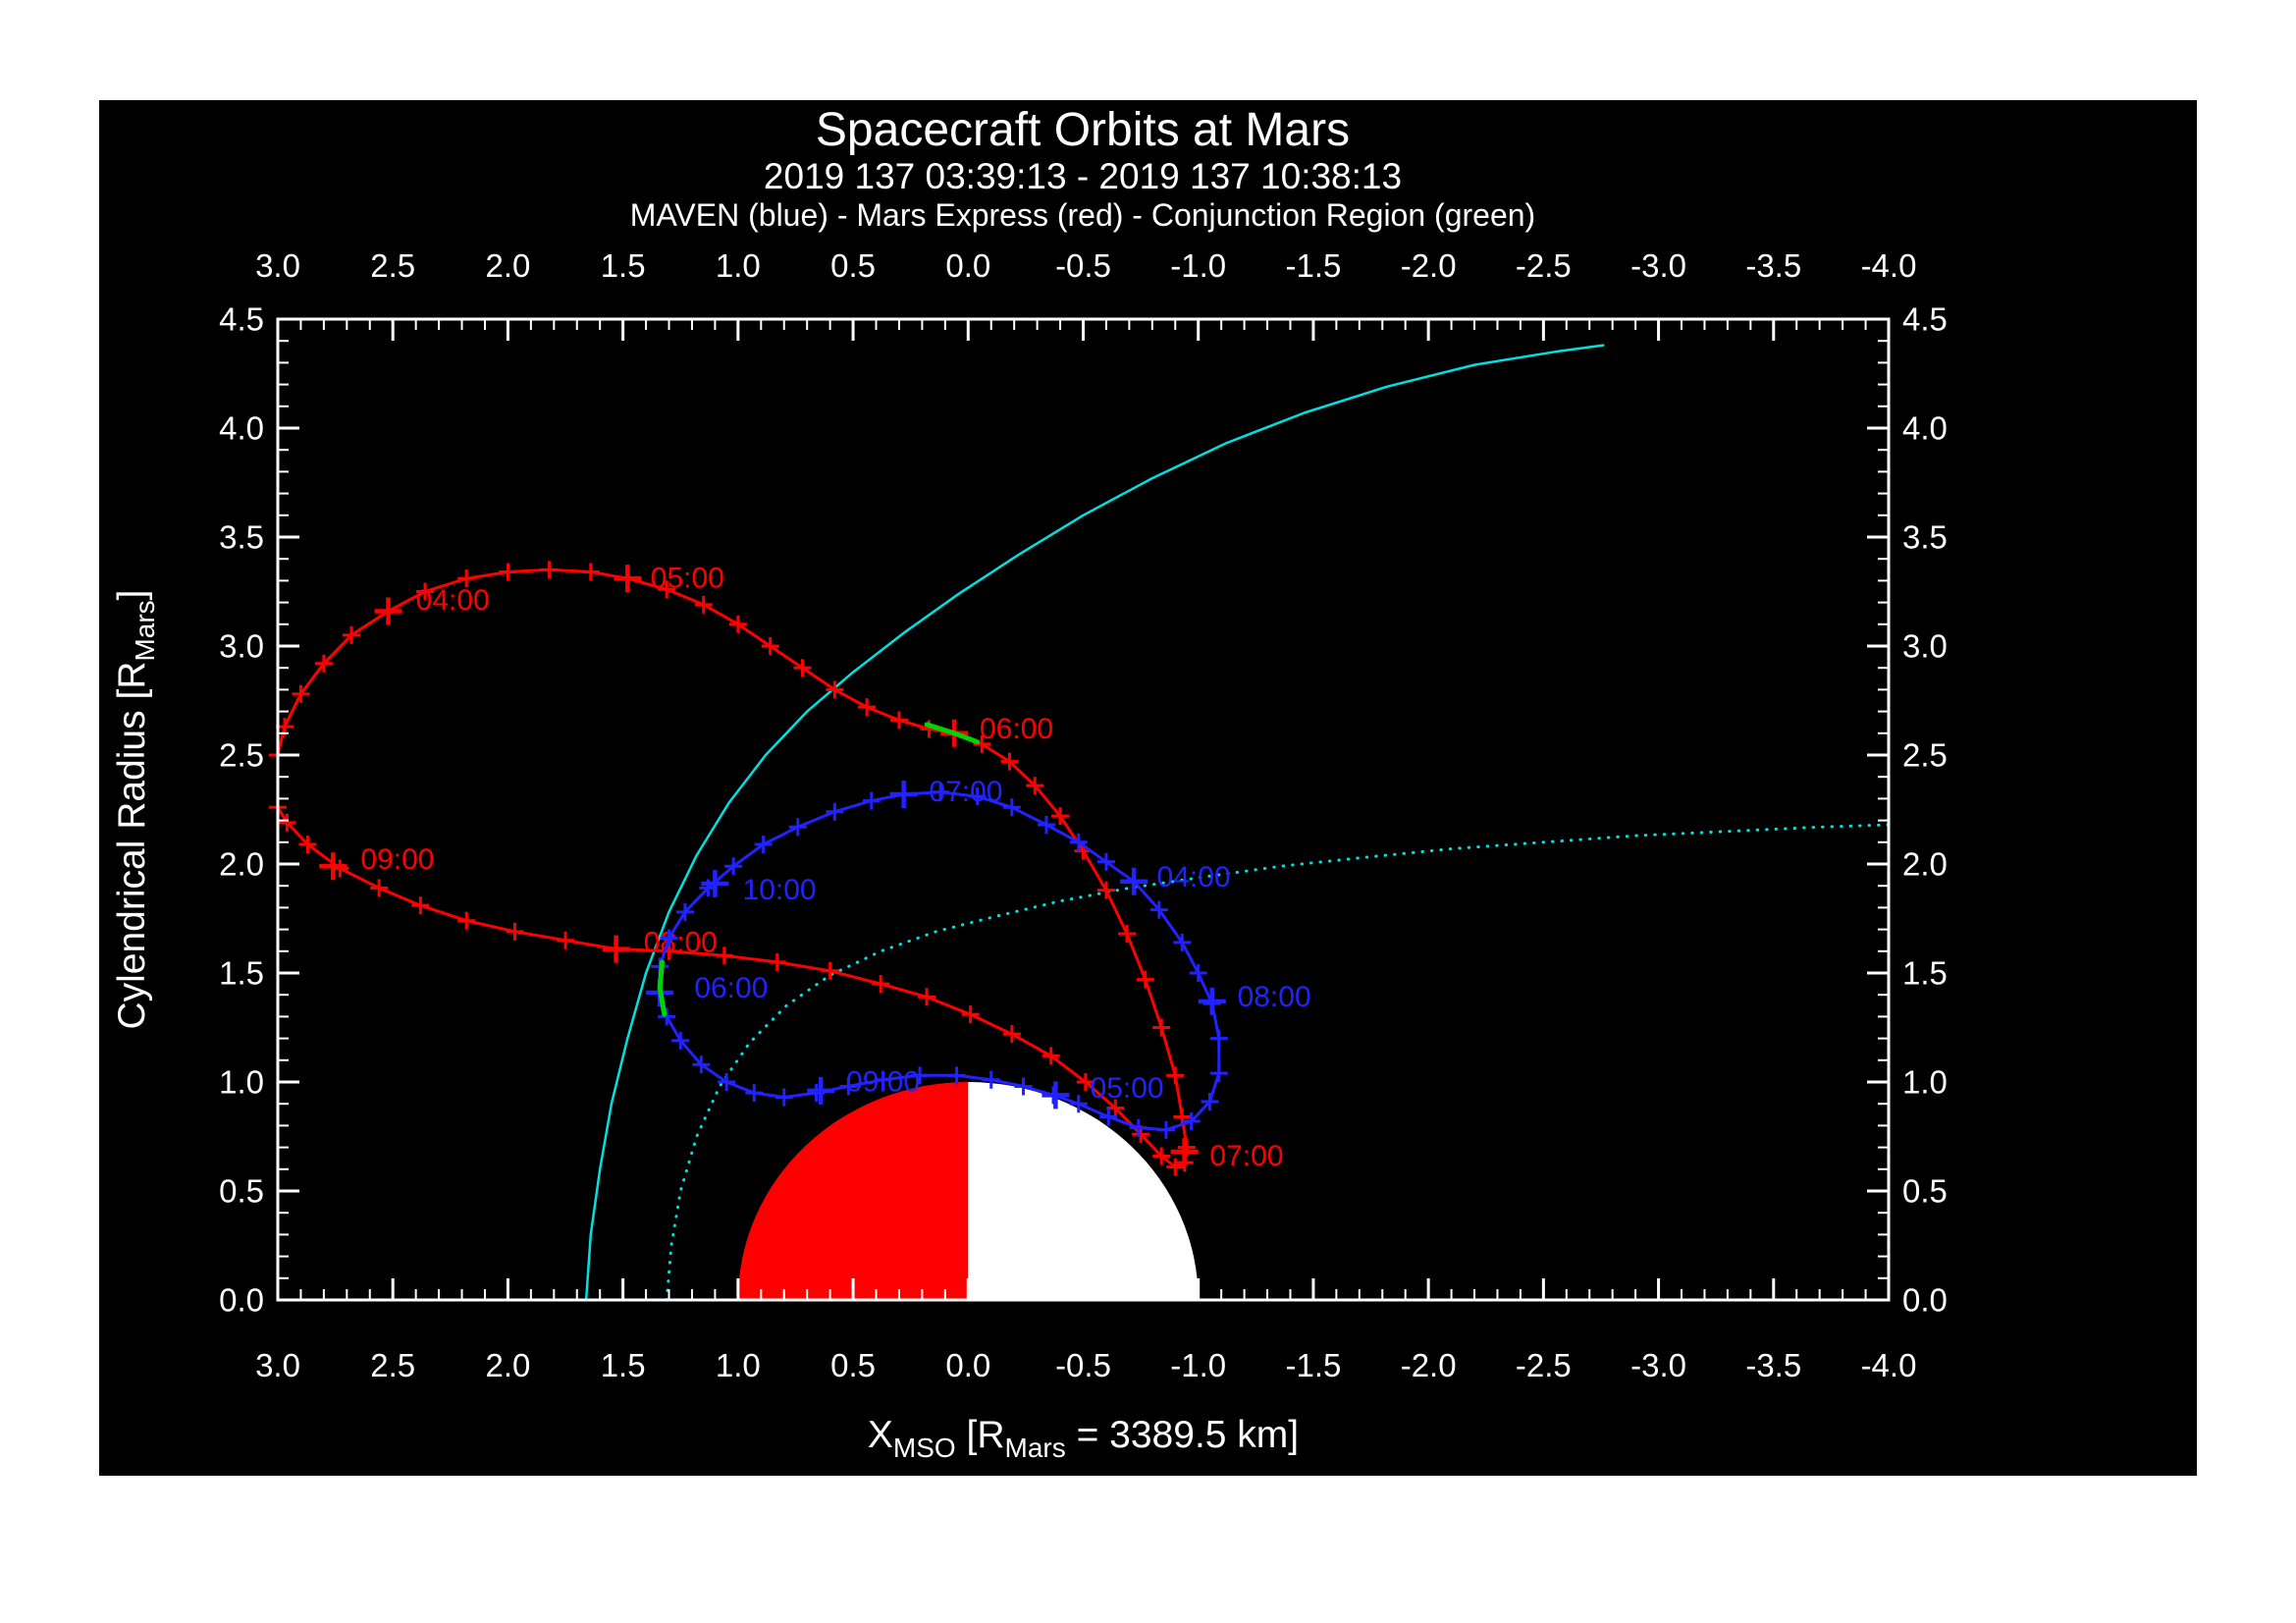 Image resolution: width=2296 pixels, height=1623 pixels. I want to click on y-tick-label-right: 1.0, so click(1925, 1082).